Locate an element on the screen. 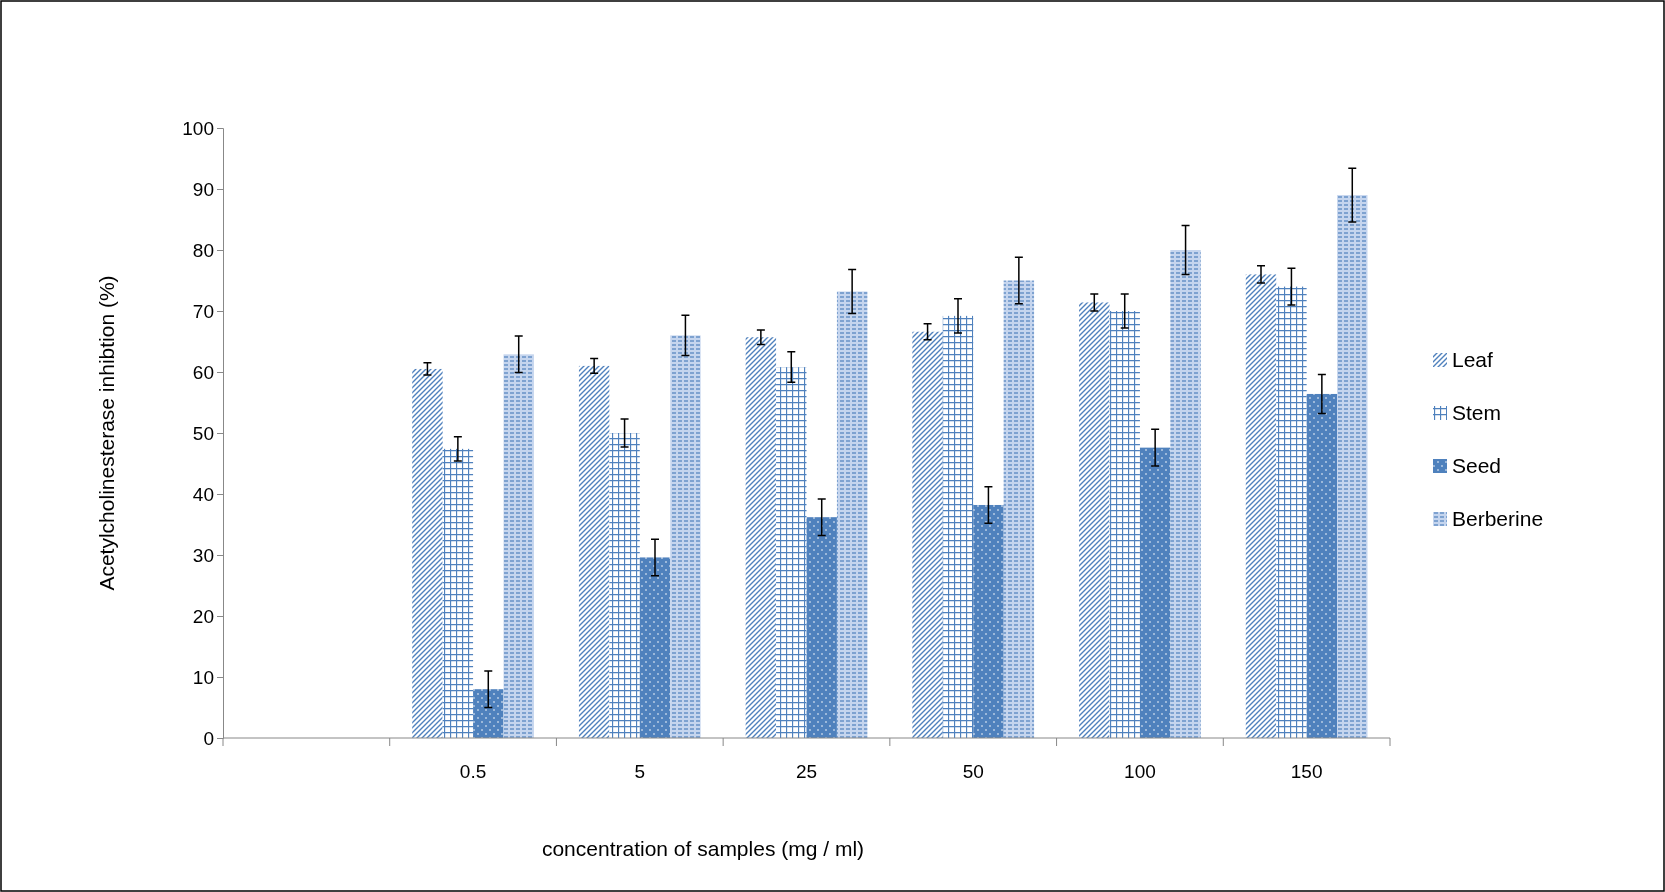 This screenshot has width=1665, height=892. y-tick-label: 30 is located at coordinates (203, 555).